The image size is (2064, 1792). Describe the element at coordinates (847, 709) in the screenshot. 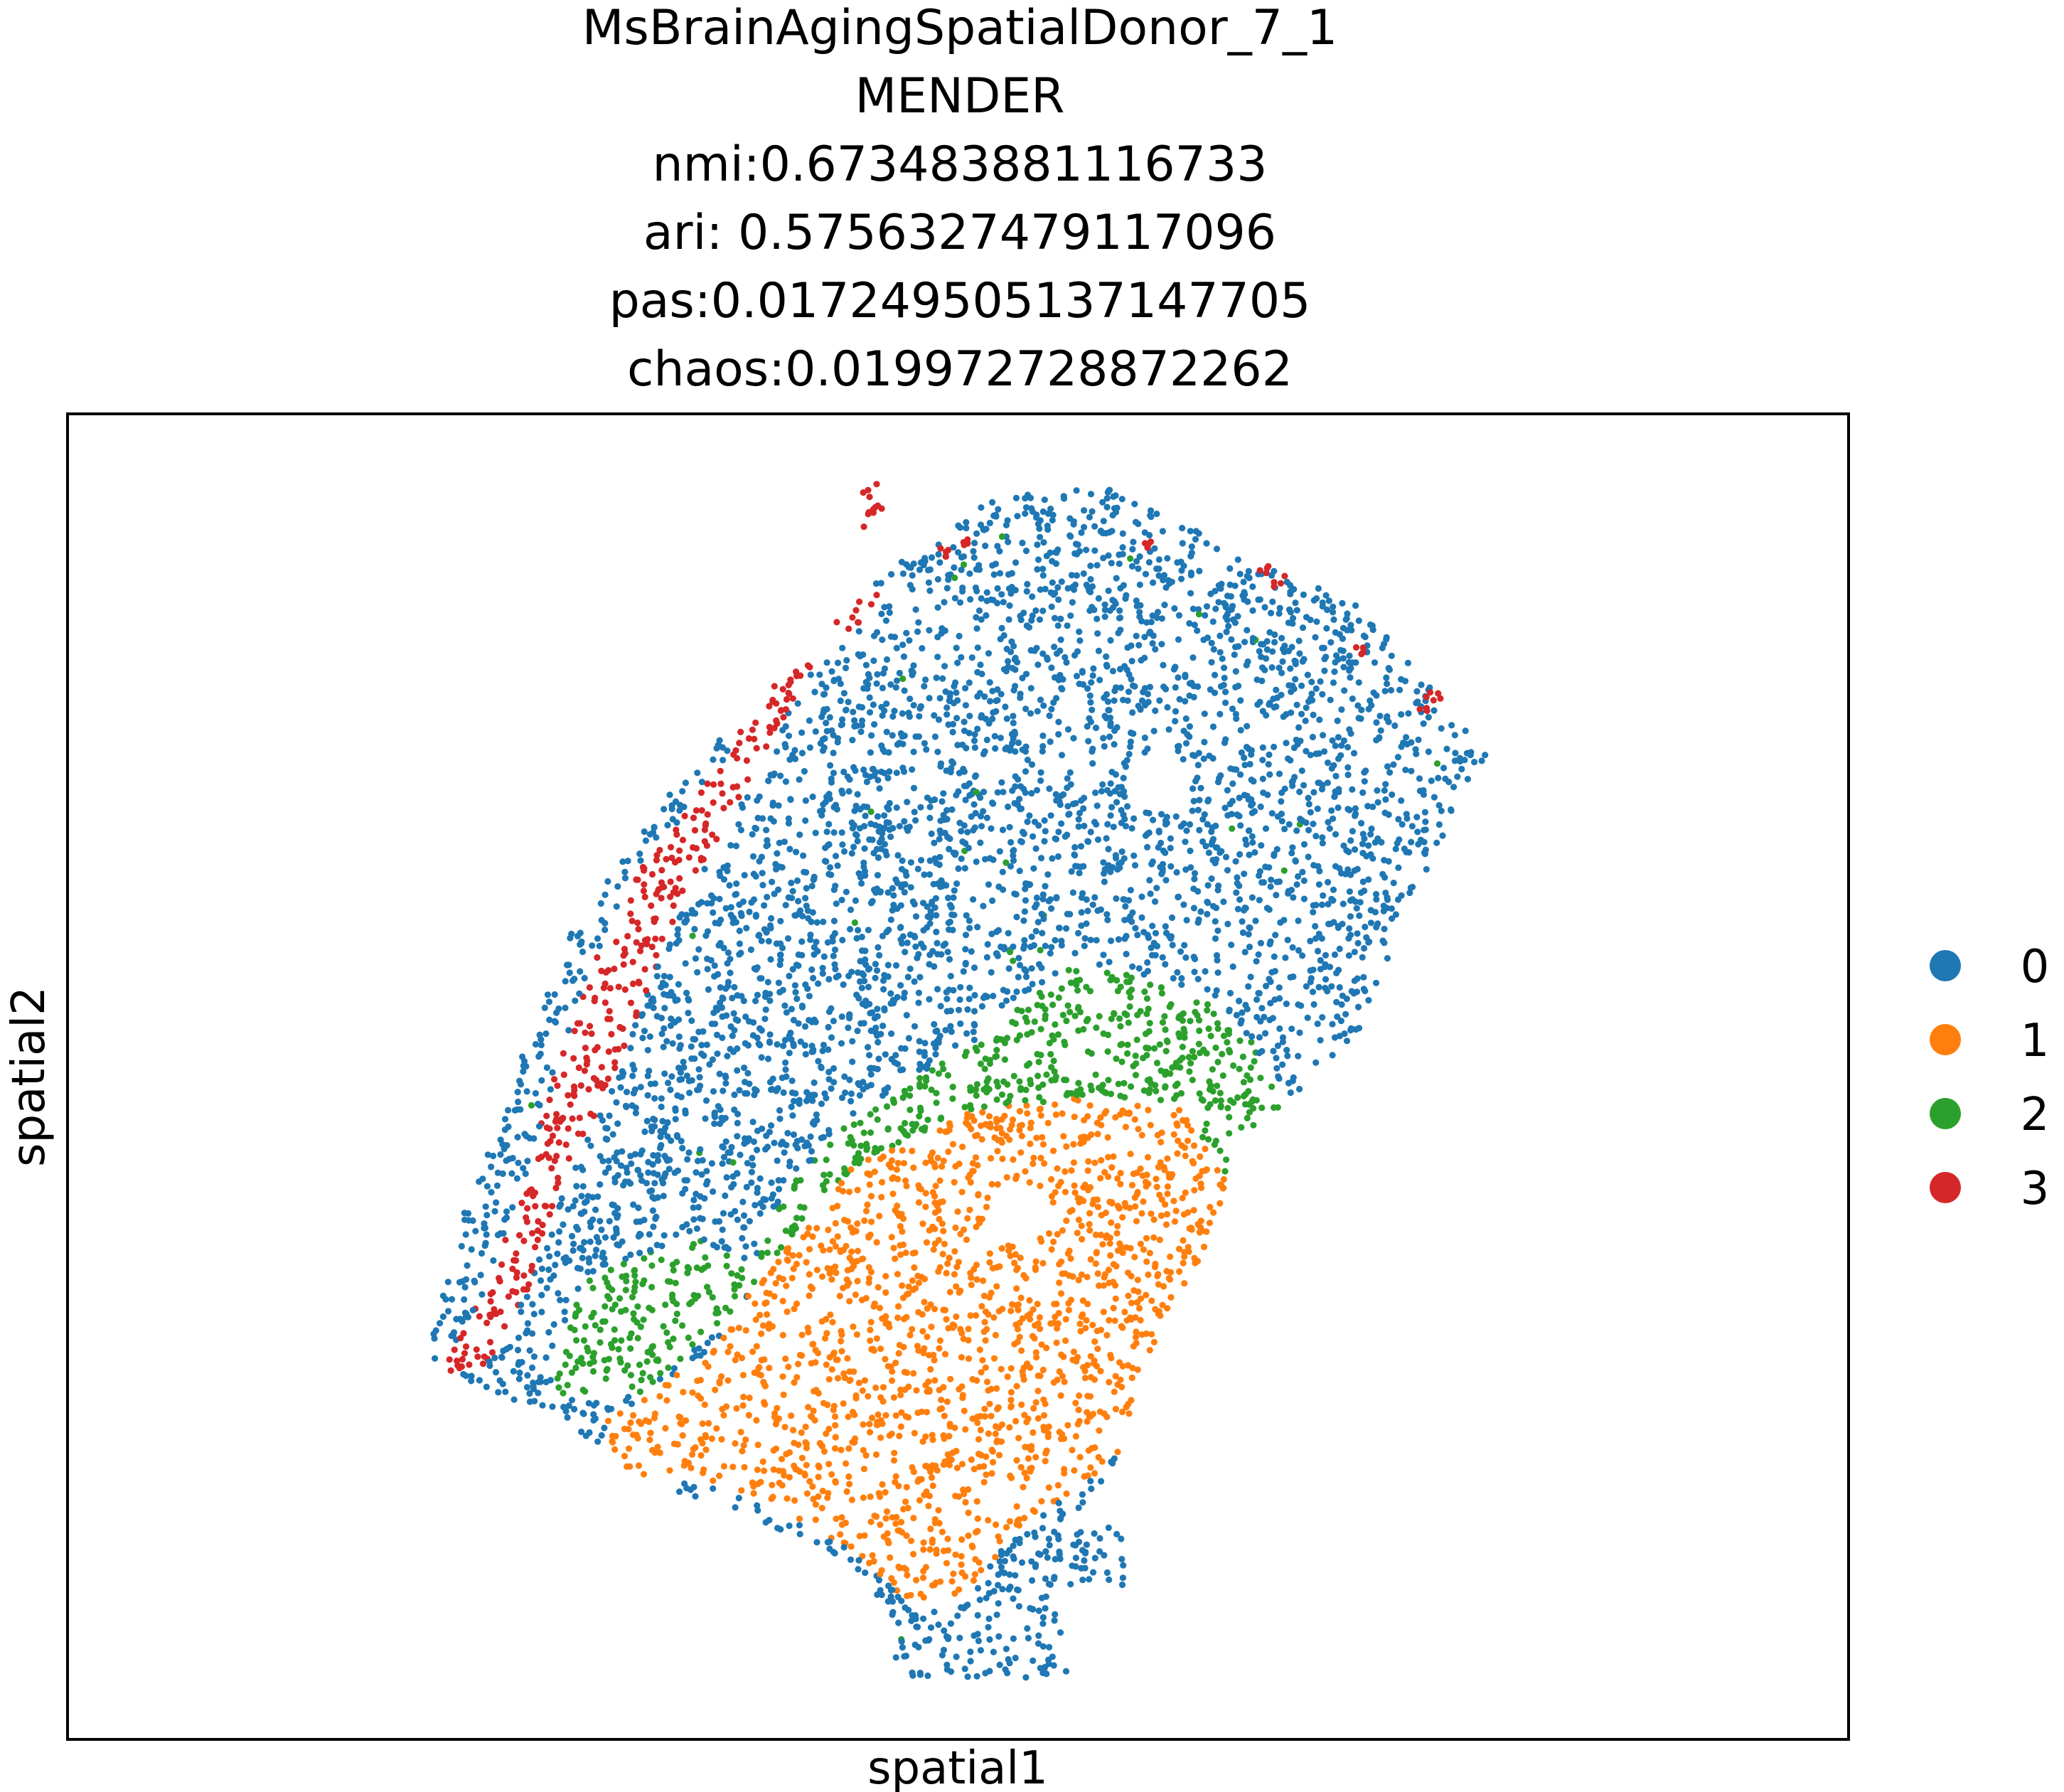

I see `scatter-point-0-2065` at that location.